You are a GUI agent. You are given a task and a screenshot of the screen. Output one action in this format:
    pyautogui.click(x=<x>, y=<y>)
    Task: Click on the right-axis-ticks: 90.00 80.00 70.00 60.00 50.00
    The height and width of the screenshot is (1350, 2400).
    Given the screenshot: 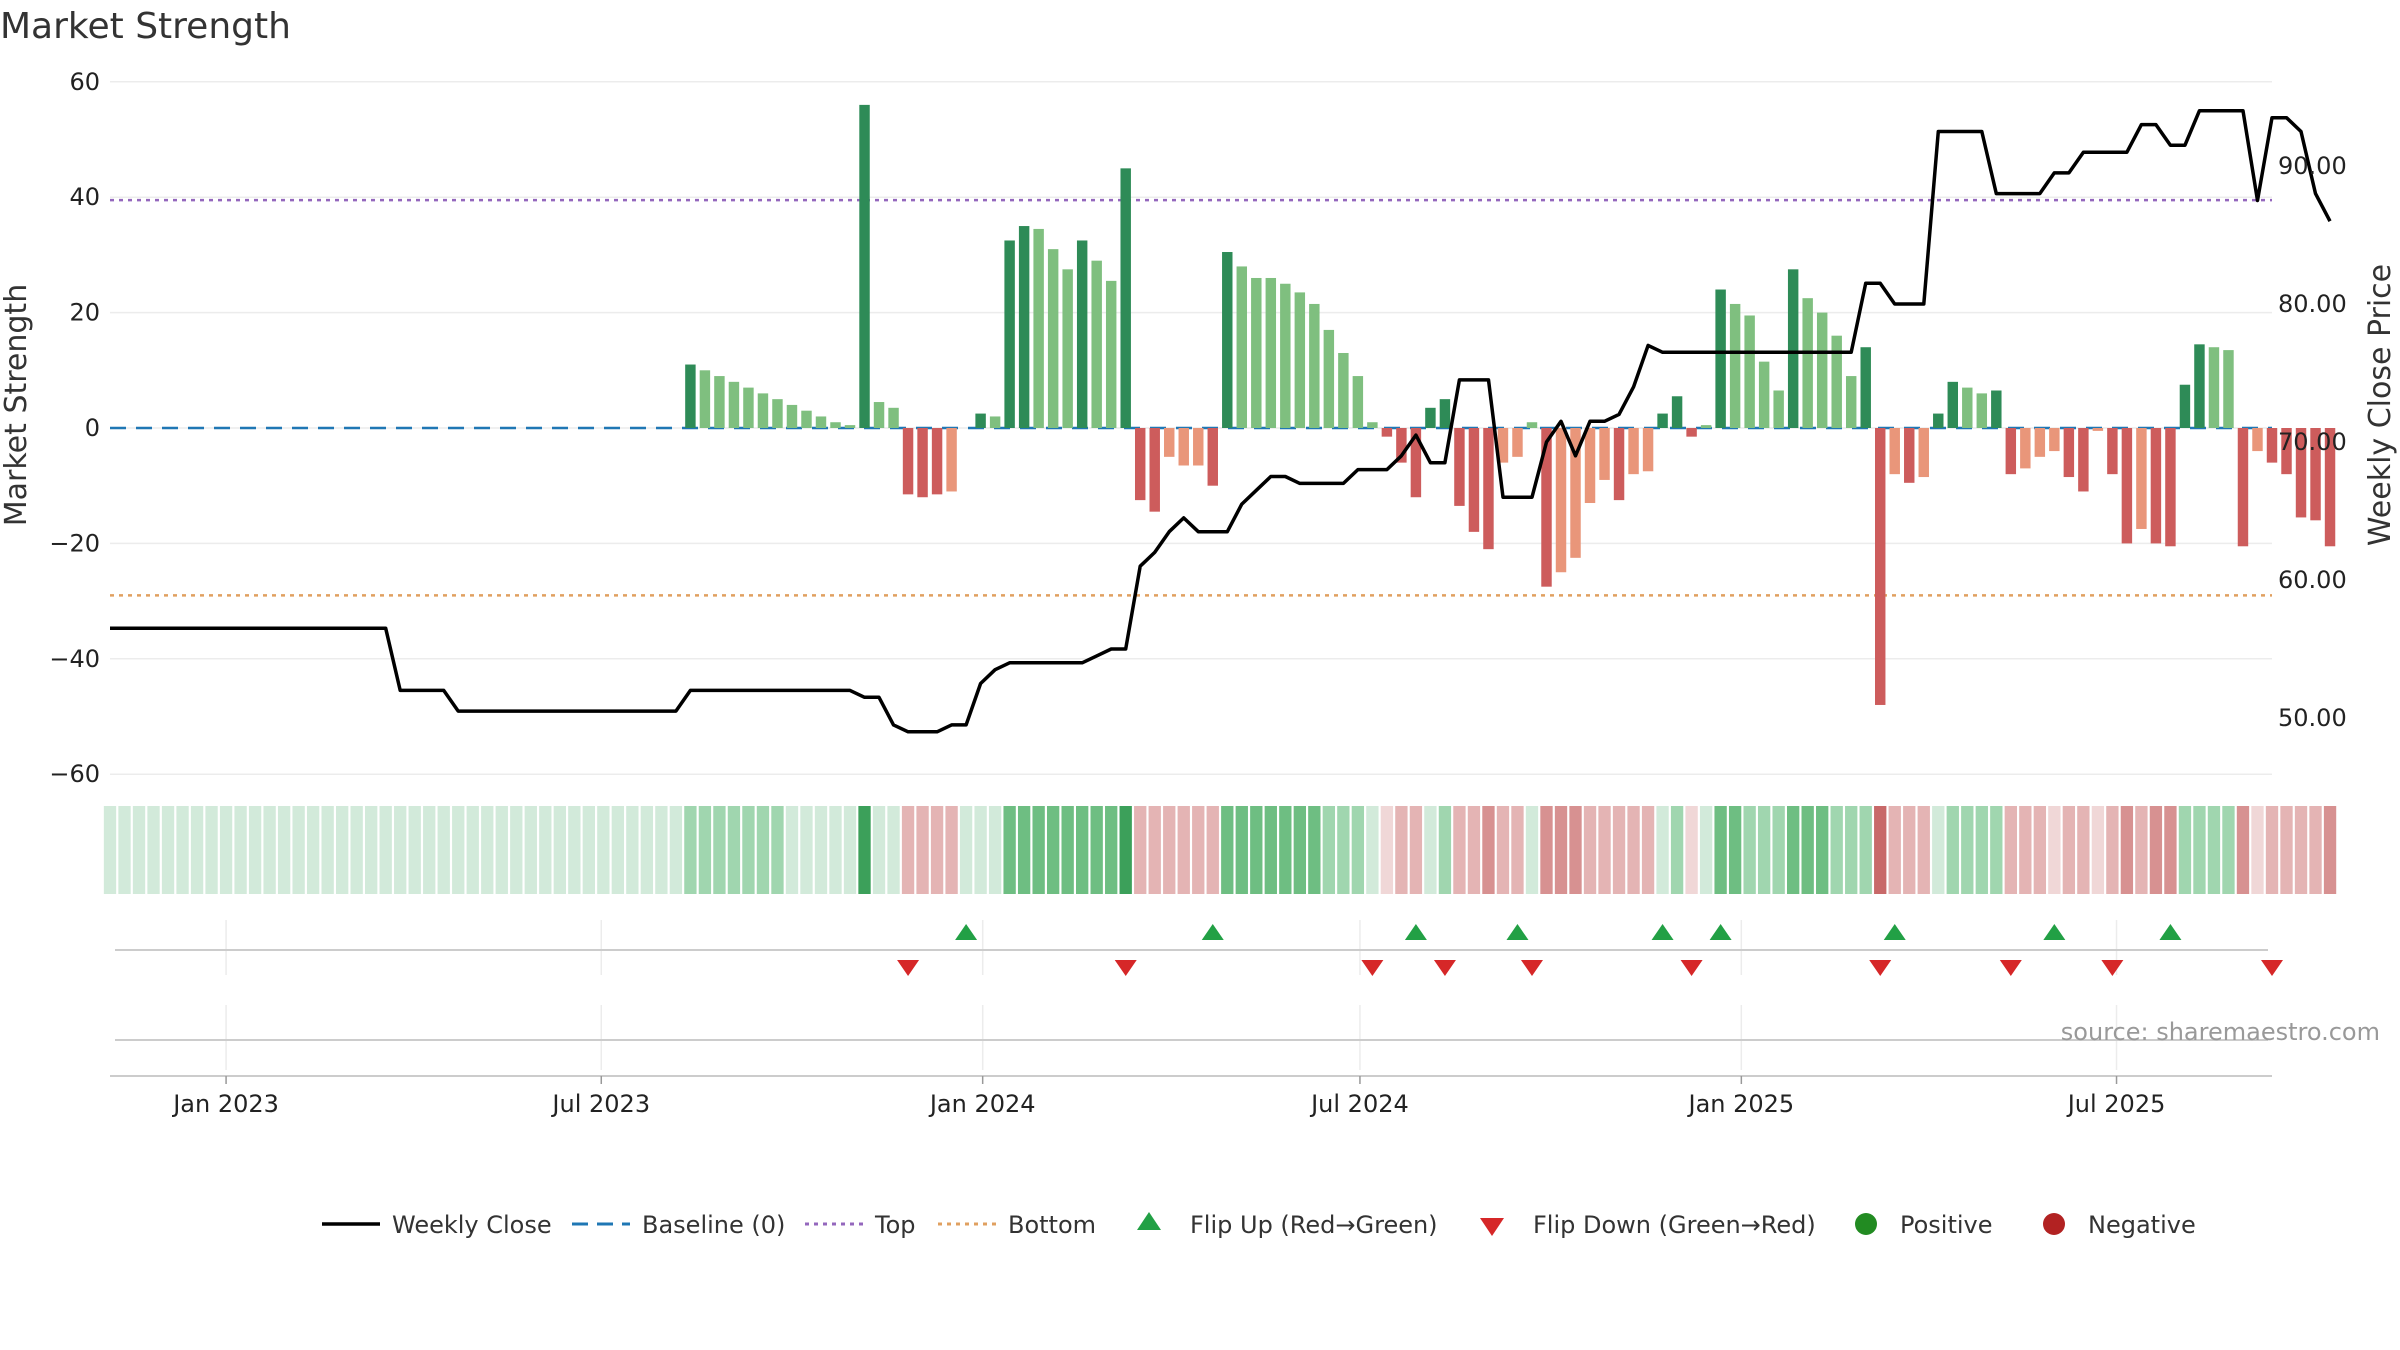 What is the action you would take?
    pyautogui.click(x=2312, y=442)
    